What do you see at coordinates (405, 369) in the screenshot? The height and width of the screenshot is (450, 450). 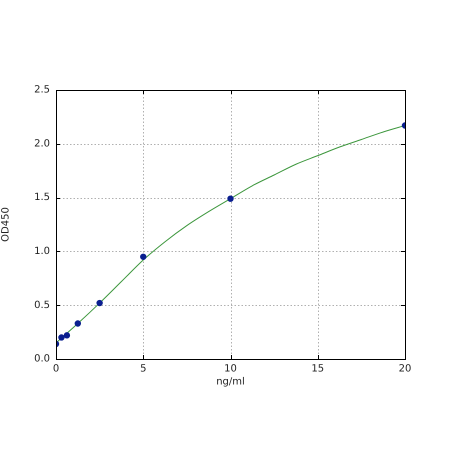 I see `x-tick-label: 20` at bounding box center [405, 369].